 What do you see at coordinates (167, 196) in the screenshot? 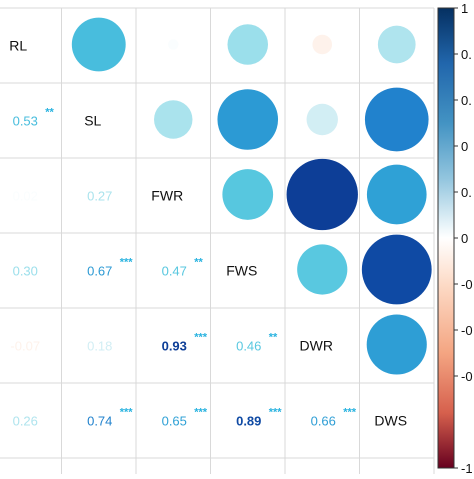
I see `variable-label: FWR` at bounding box center [167, 196].